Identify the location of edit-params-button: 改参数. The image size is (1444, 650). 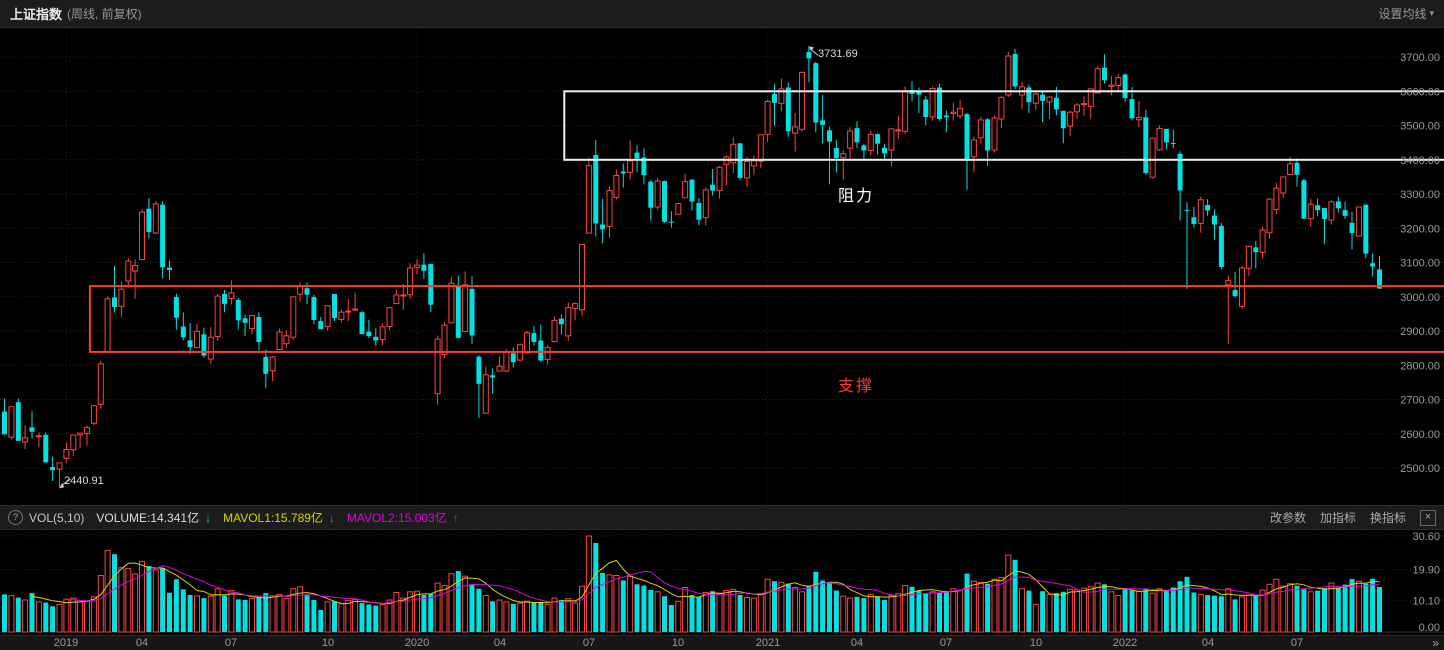
(1287, 518).